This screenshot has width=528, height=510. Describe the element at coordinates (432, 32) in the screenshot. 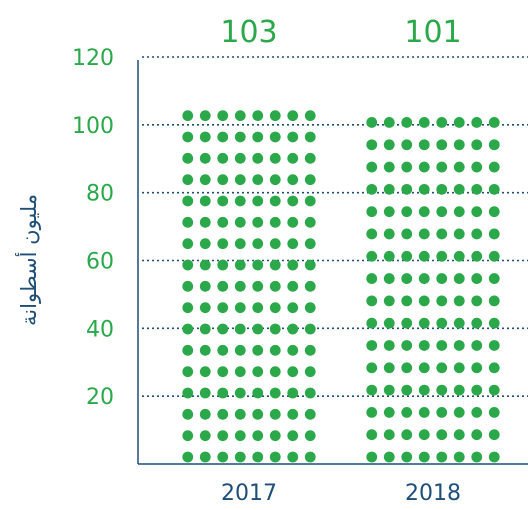

I see `value-label-2018: 101` at that location.